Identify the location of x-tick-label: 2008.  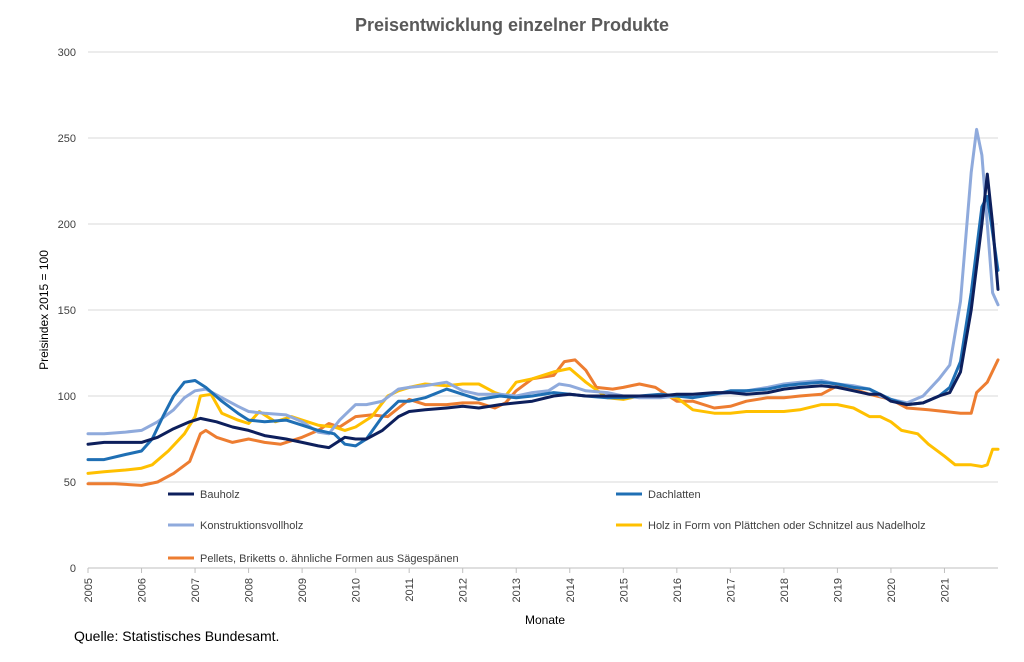
(250, 590).